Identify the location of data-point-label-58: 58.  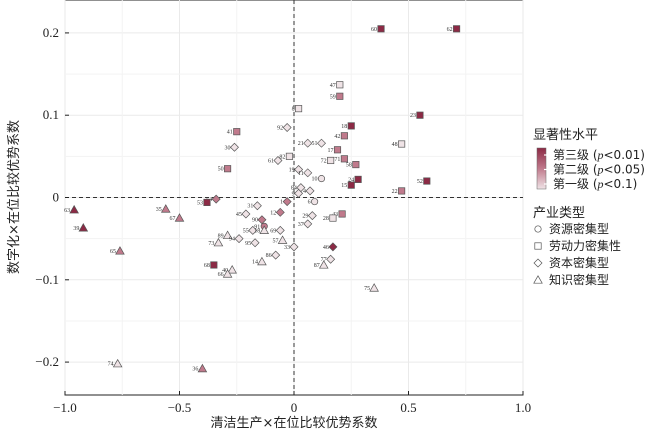
(349, 166).